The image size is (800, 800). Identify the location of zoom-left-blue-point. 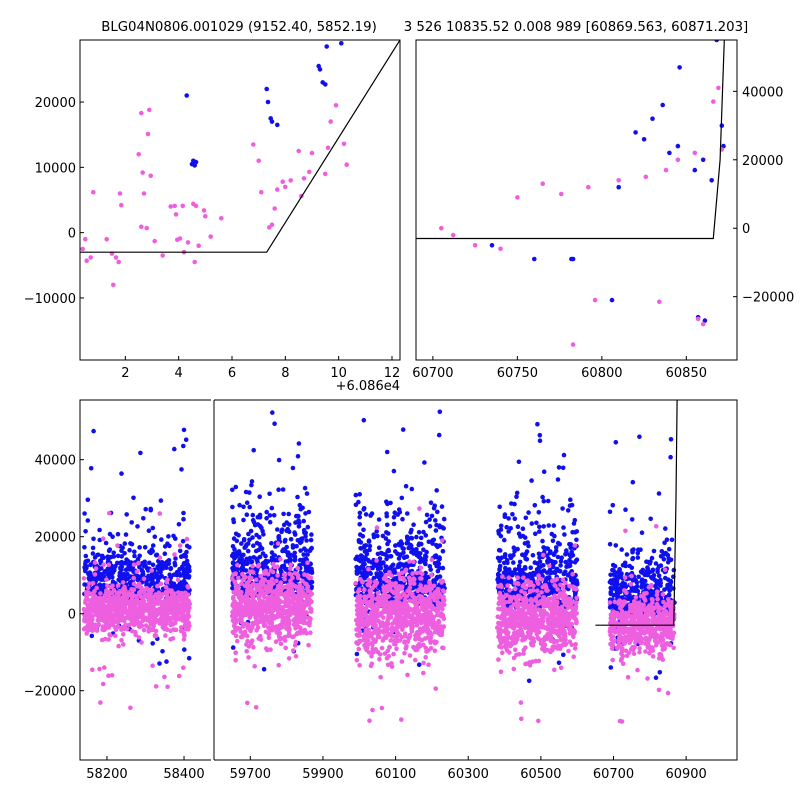
(272, 121).